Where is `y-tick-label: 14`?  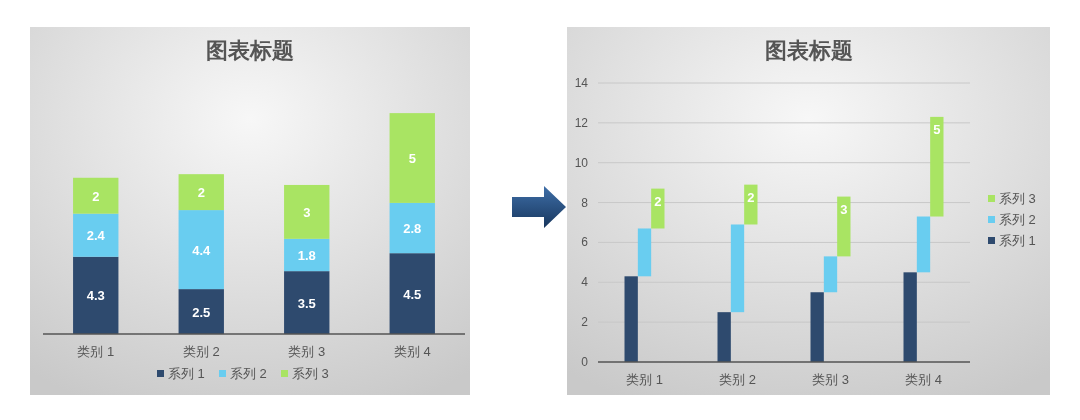 y-tick-label: 14 is located at coordinates (581, 83).